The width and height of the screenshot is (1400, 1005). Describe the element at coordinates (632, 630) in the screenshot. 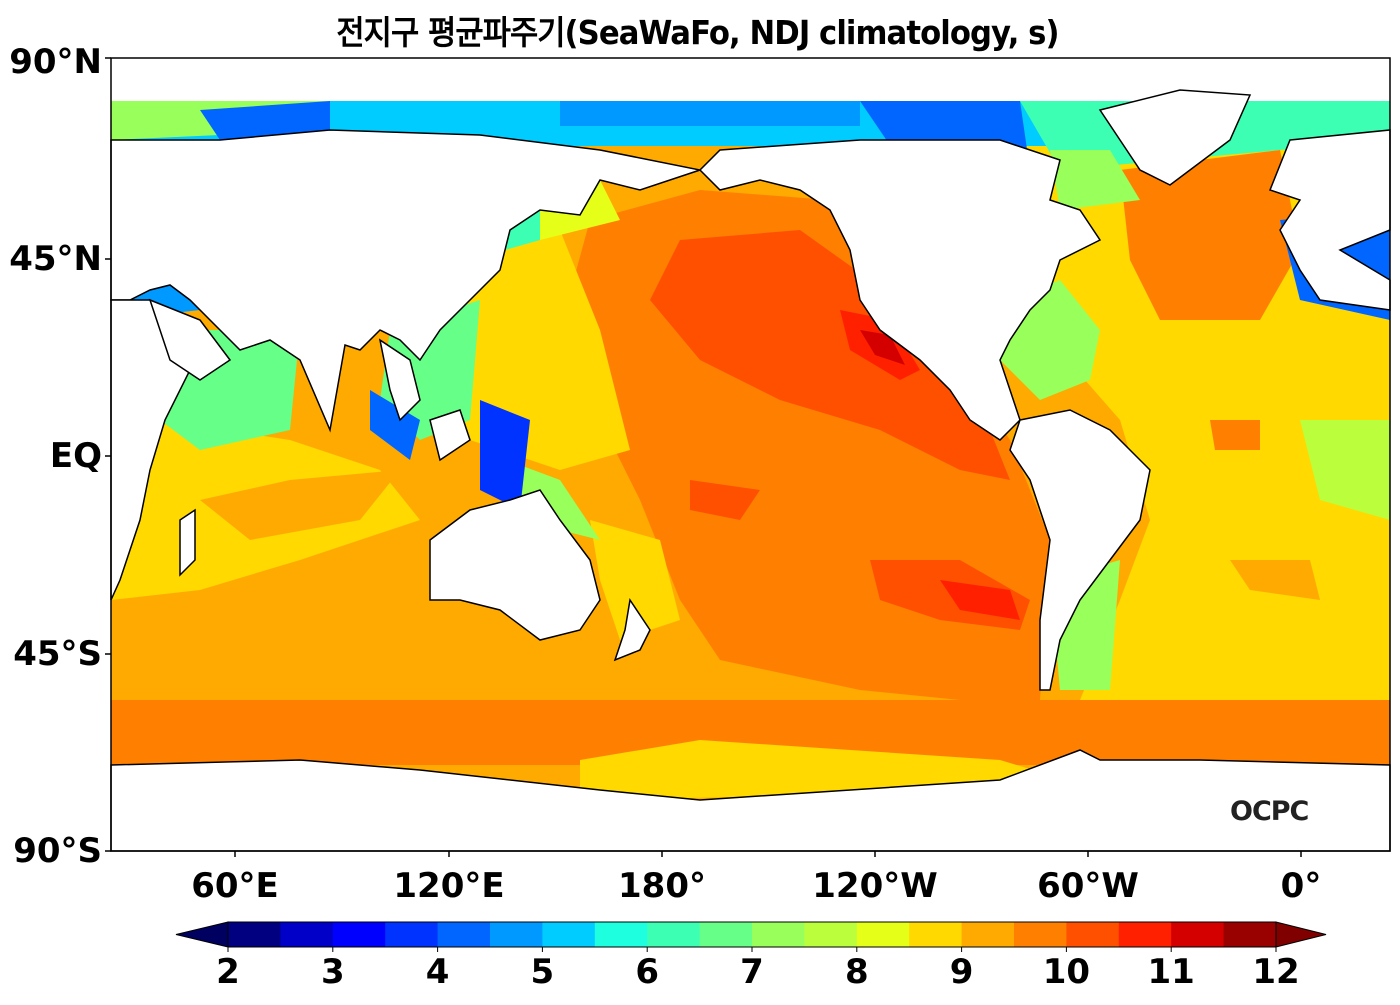

I see `new-zealand-land` at that location.